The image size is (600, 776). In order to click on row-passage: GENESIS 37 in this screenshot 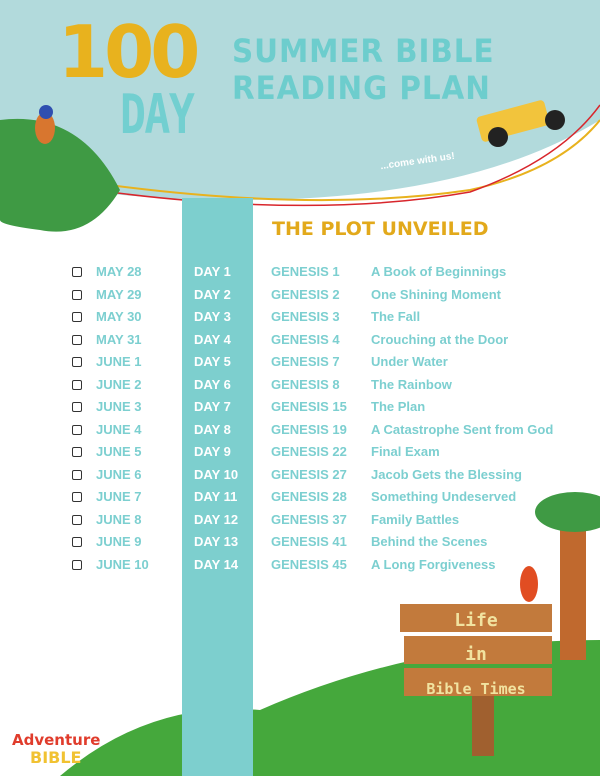, I will do `click(309, 519)`.